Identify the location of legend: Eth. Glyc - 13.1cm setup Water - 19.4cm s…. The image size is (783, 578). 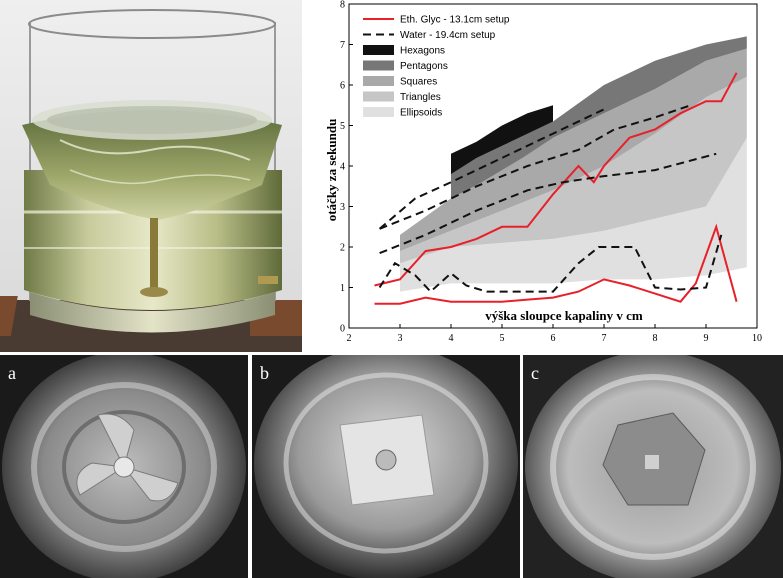
(436, 67).